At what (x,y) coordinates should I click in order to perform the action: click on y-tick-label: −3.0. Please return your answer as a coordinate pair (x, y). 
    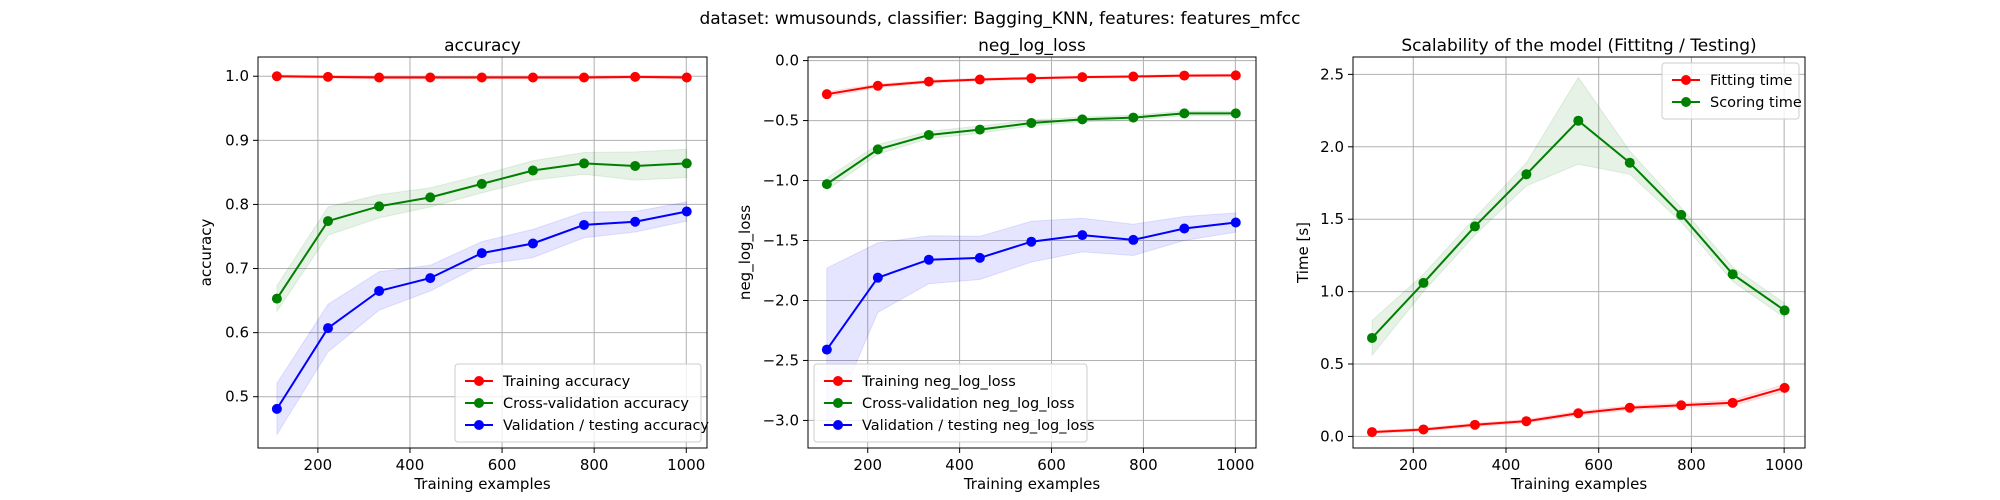
    Looking at the image, I should click on (781, 420).